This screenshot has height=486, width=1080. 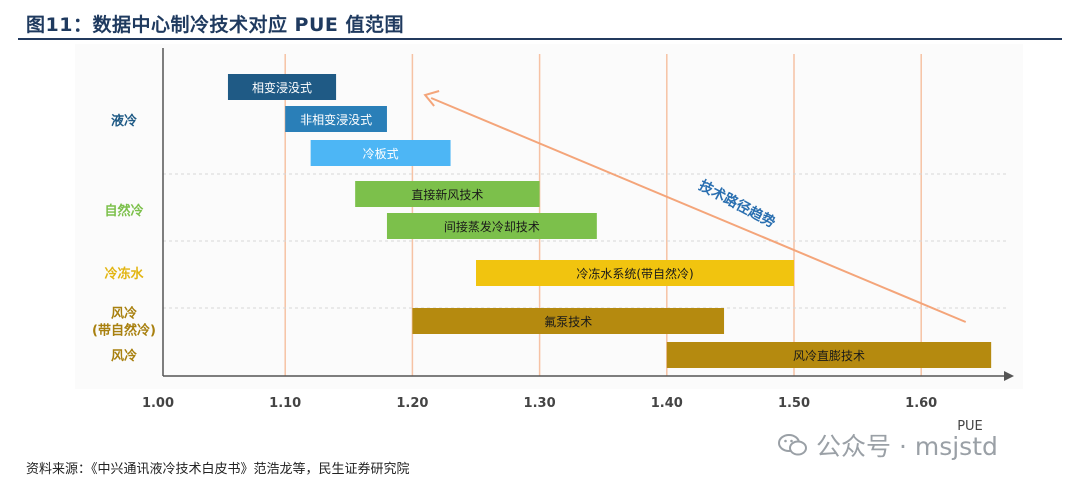 I want to click on bar-label: 相变浸没式, so click(x=282, y=87).